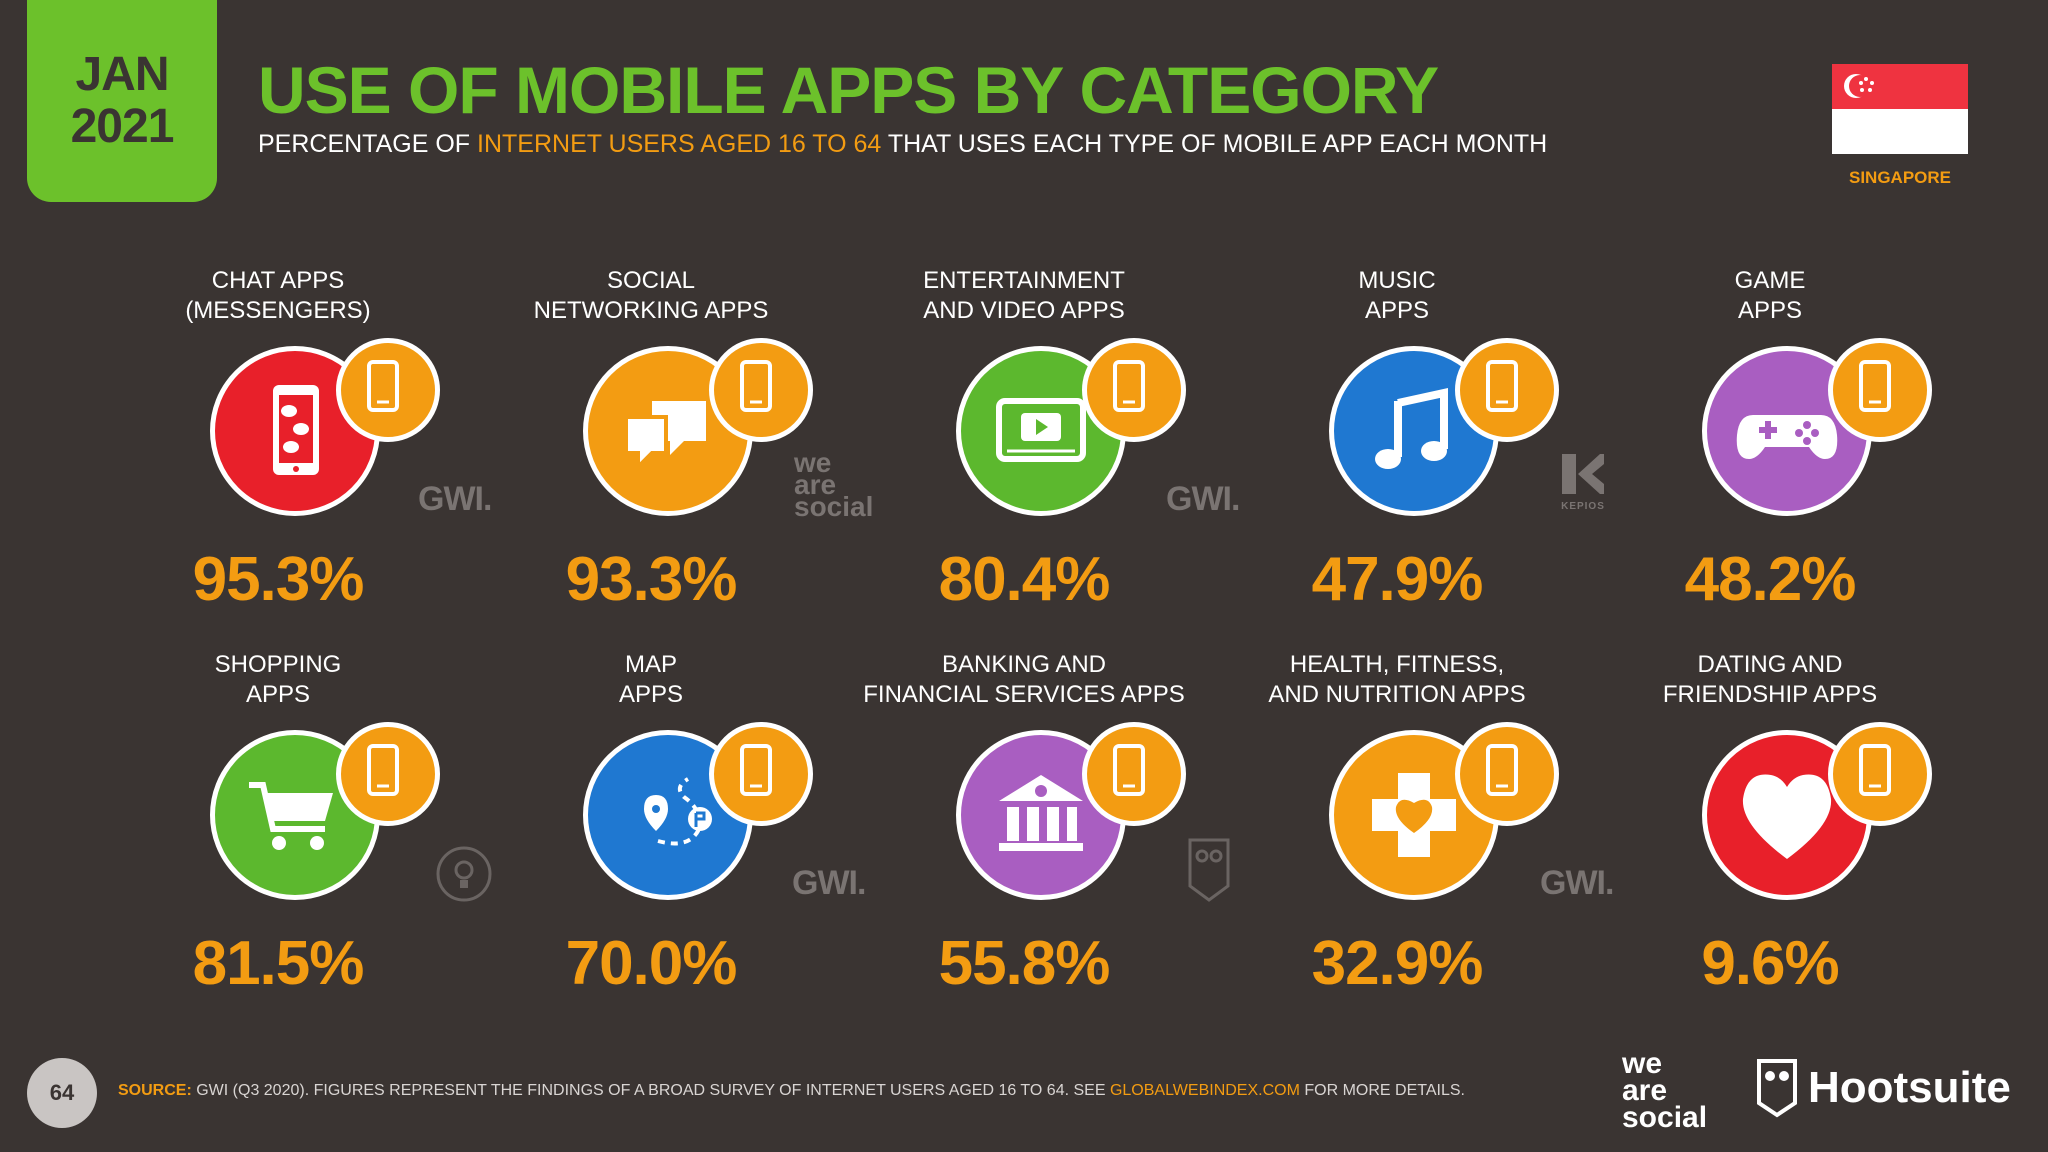 This screenshot has width=2048, height=1152. Describe the element at coordinates (1024, 824) in the screenshot. I see `category-banking-financial-apps: BANKING AND FINANCIAL SERVICES APPS 55.8%` at that location.